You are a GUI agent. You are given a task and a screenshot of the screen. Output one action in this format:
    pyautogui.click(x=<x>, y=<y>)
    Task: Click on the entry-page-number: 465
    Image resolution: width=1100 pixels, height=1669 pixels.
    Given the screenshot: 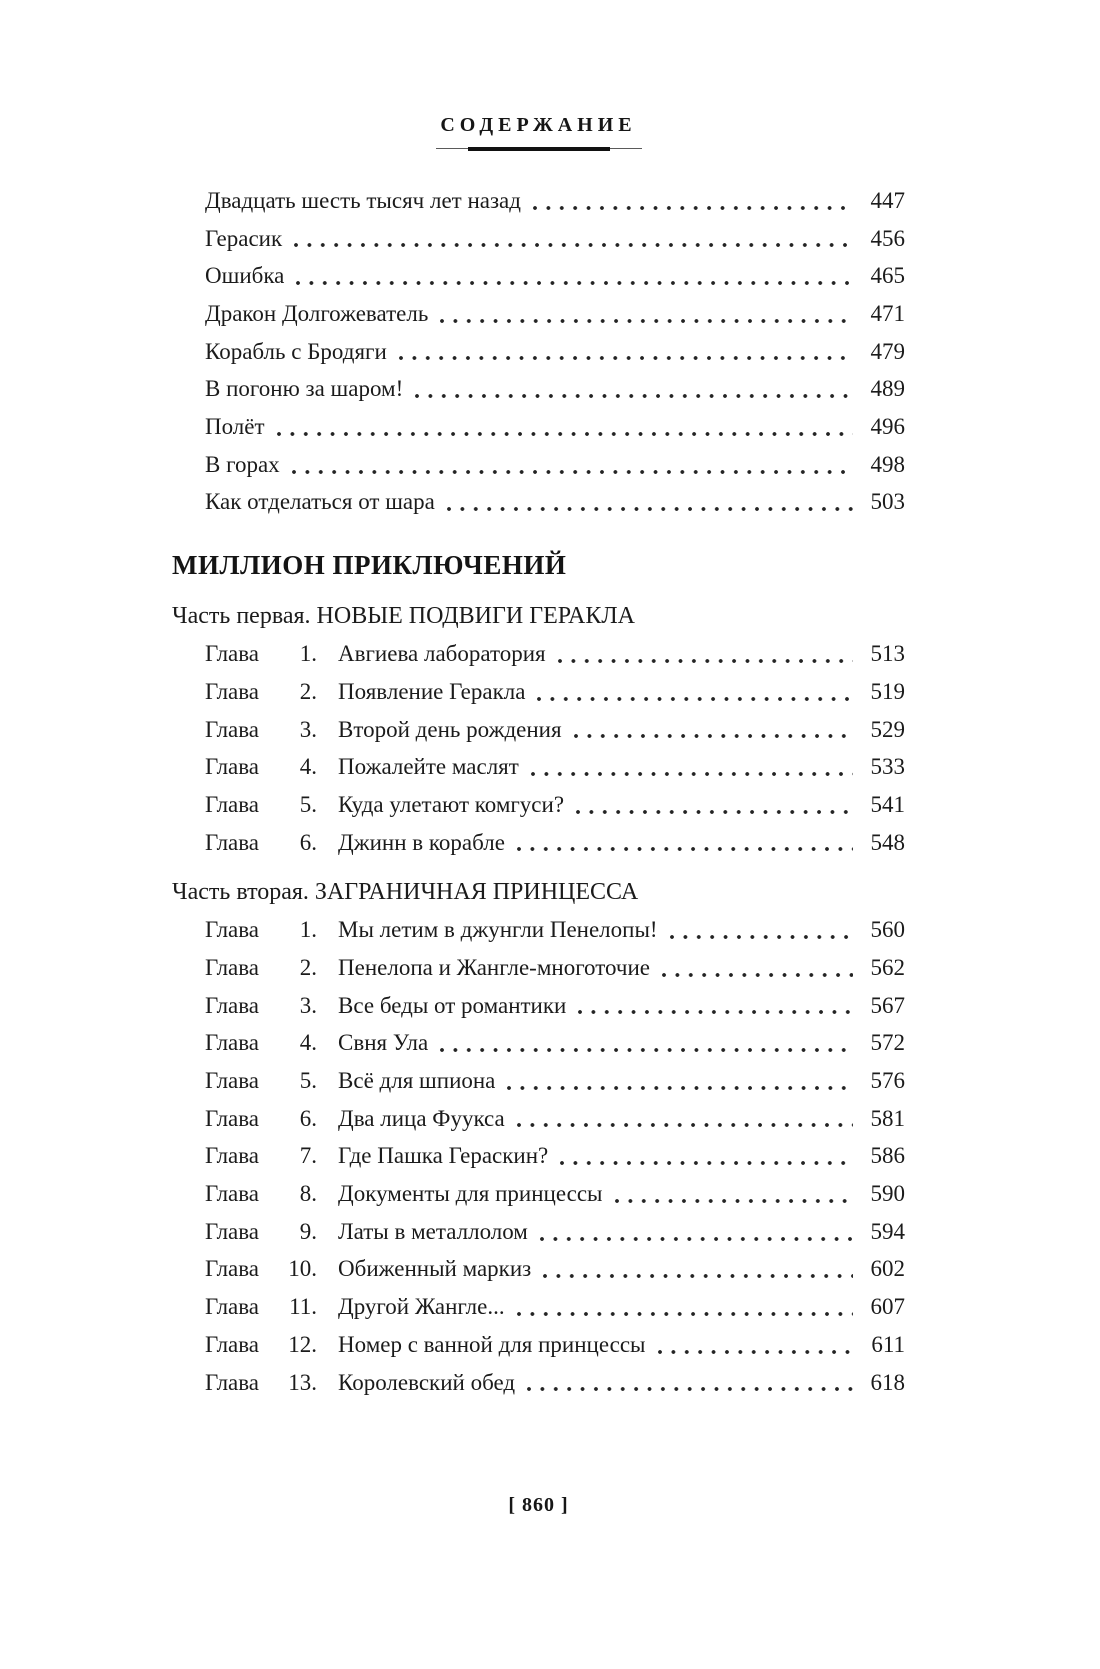 What is the action you would take?
    pyautogui.click(x=888, y=276)
    